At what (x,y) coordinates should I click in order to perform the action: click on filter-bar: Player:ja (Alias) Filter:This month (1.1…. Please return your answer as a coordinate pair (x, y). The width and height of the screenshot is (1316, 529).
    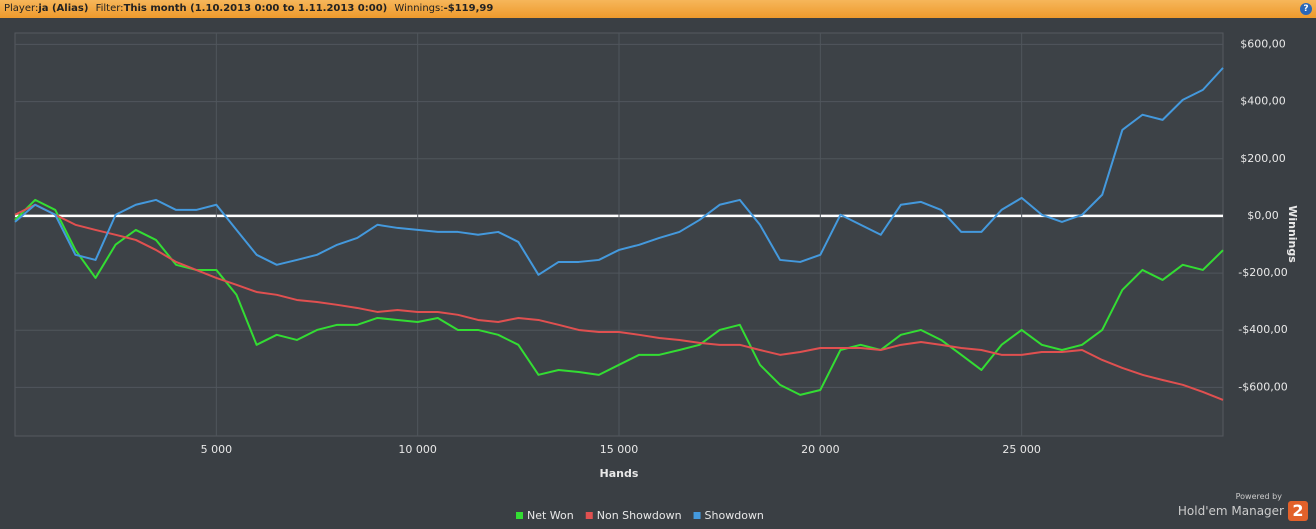
    Looking at the image, I should click on (658, 9).